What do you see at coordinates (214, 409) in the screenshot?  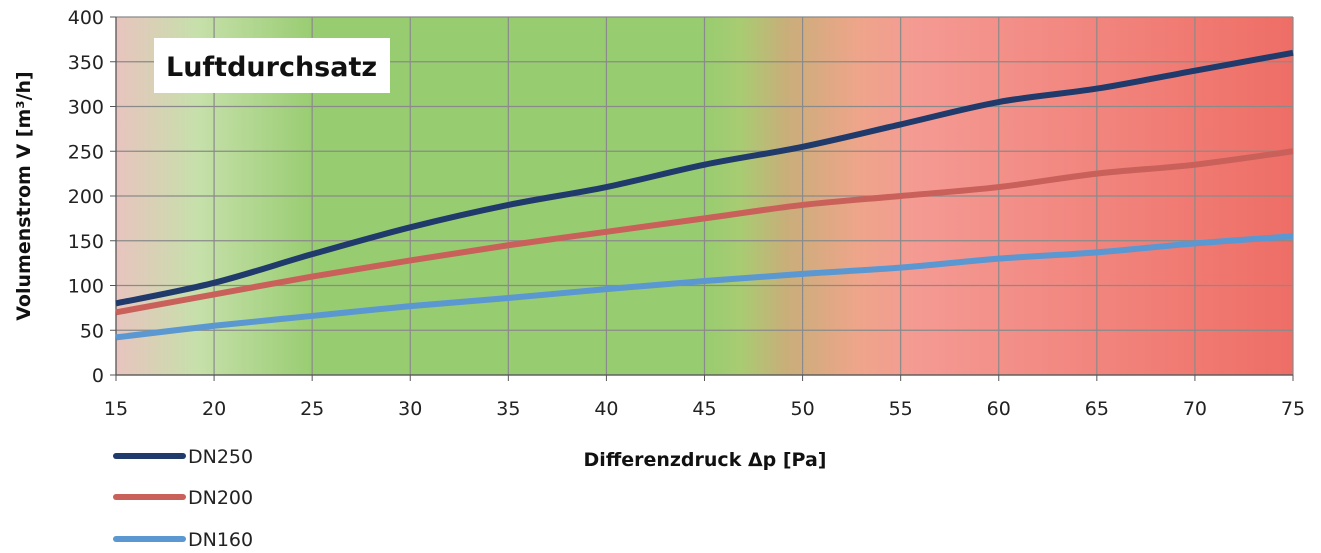 I see `x-tick-label-1: 20` at bounding box center [214, 409].